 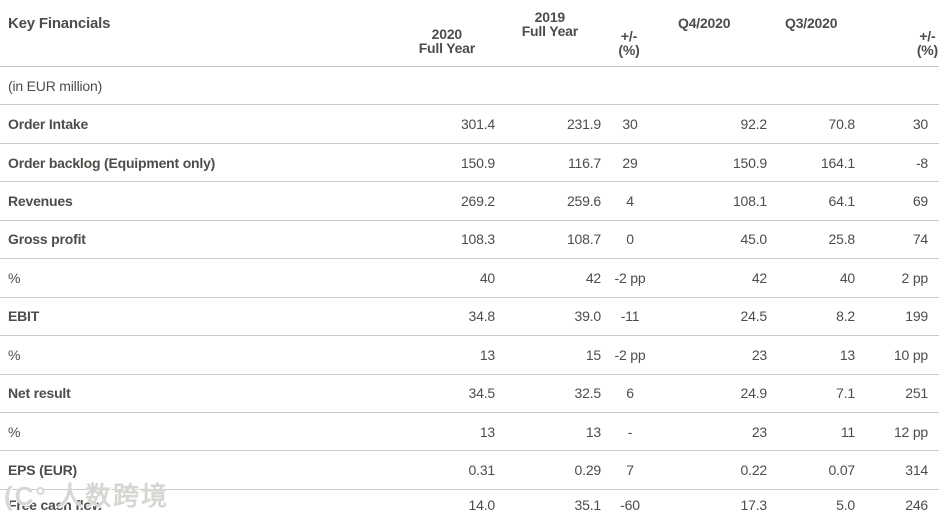 What do you see at coordinates (754, 504) in the screenshot?
I see `cell-q4-2020: 17.3` at bounding box center [754, 504].